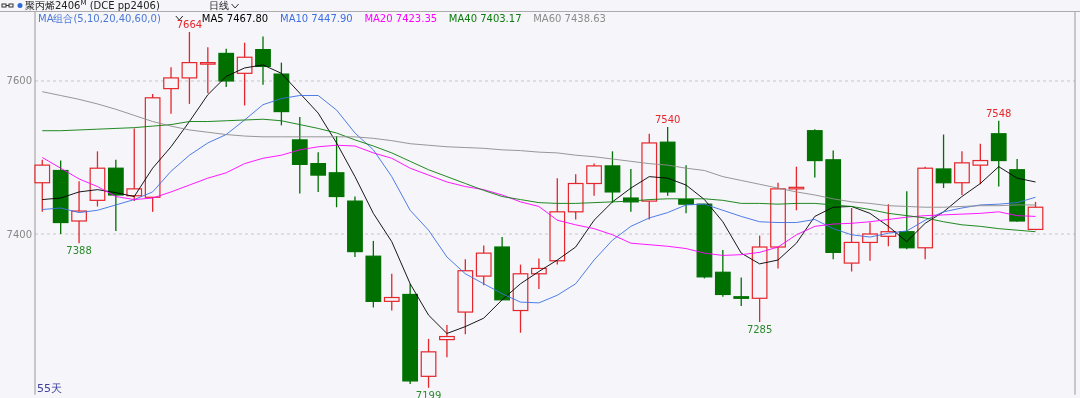  Describe the element at coordinates (569, 18) in the screenshot. I see `text: MA60 7438.63` at that location.